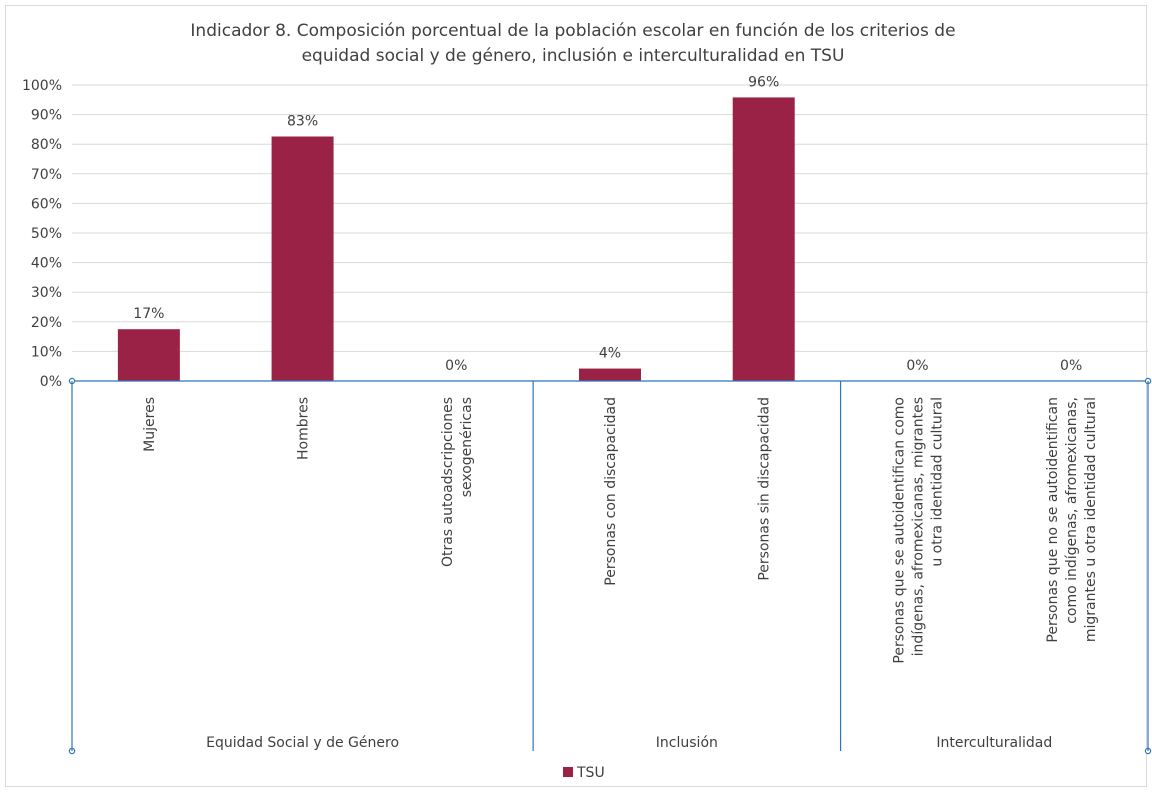 The height and width of the screenshot is (792, 1152). Describe the element at coordinates (46, 234) in the screenshot. I see `y-tick-label: 50%` at that location.